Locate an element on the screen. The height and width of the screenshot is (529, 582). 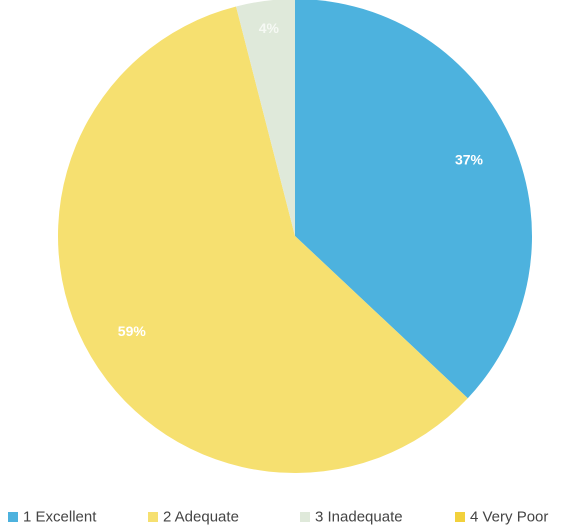
data-label: 4% is located at coordinates (269, 28).